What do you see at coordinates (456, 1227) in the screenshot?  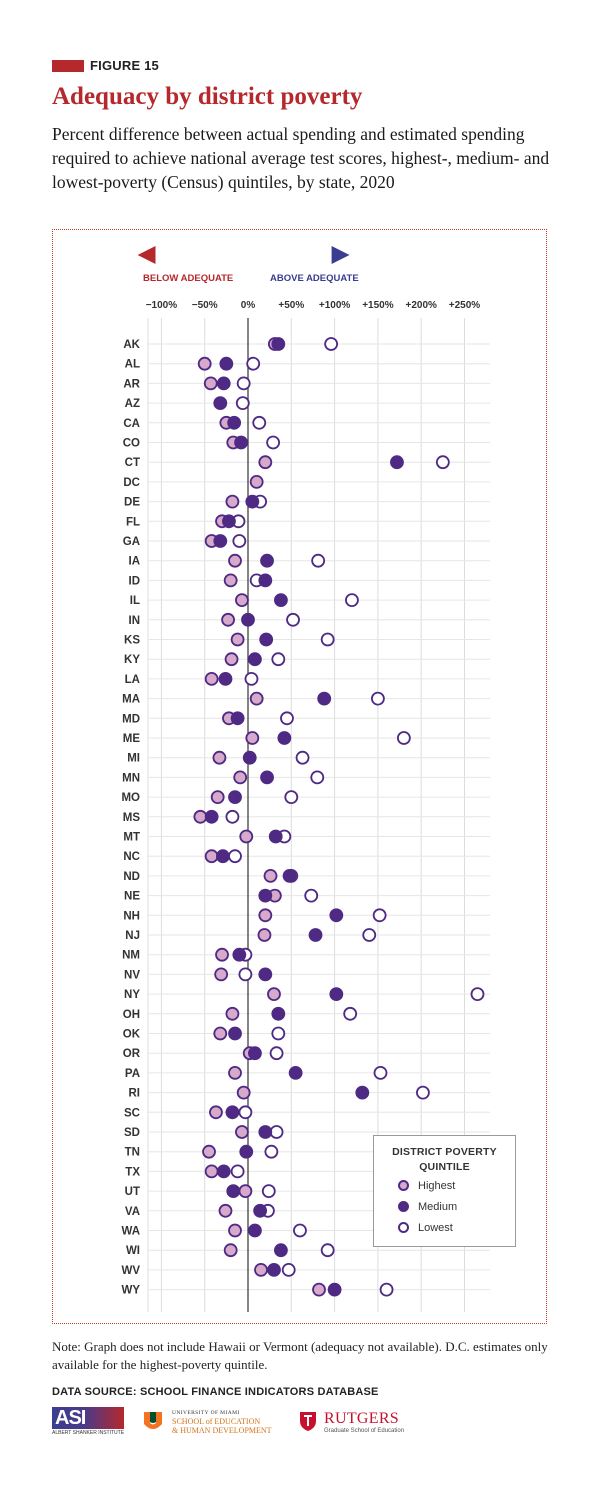 I see `legend-item-lowest: Lowest` at bounding box center [456, 1227].